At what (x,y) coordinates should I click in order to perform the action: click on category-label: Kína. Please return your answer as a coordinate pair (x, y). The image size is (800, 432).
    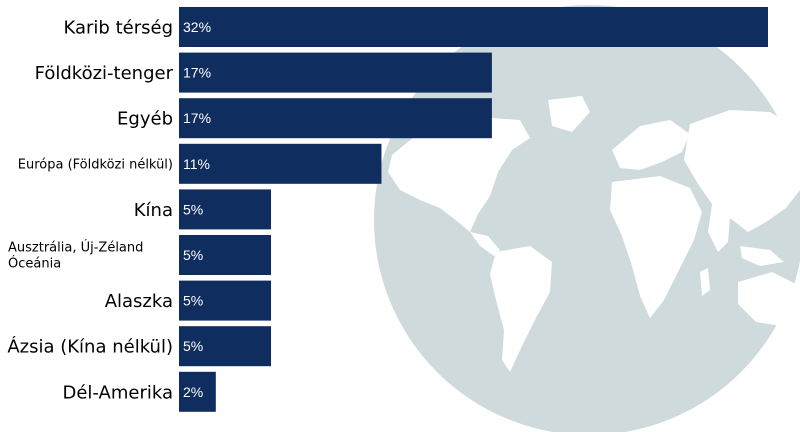
    Looking at the image, I should click on (153, 210).